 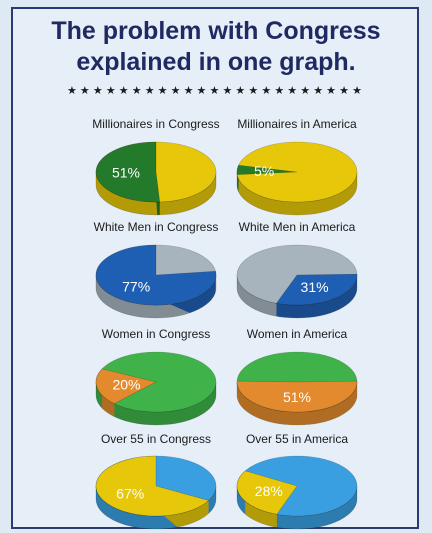 I want to click on pie-millionaires-congress: 51%, so click(x=156, y=178).